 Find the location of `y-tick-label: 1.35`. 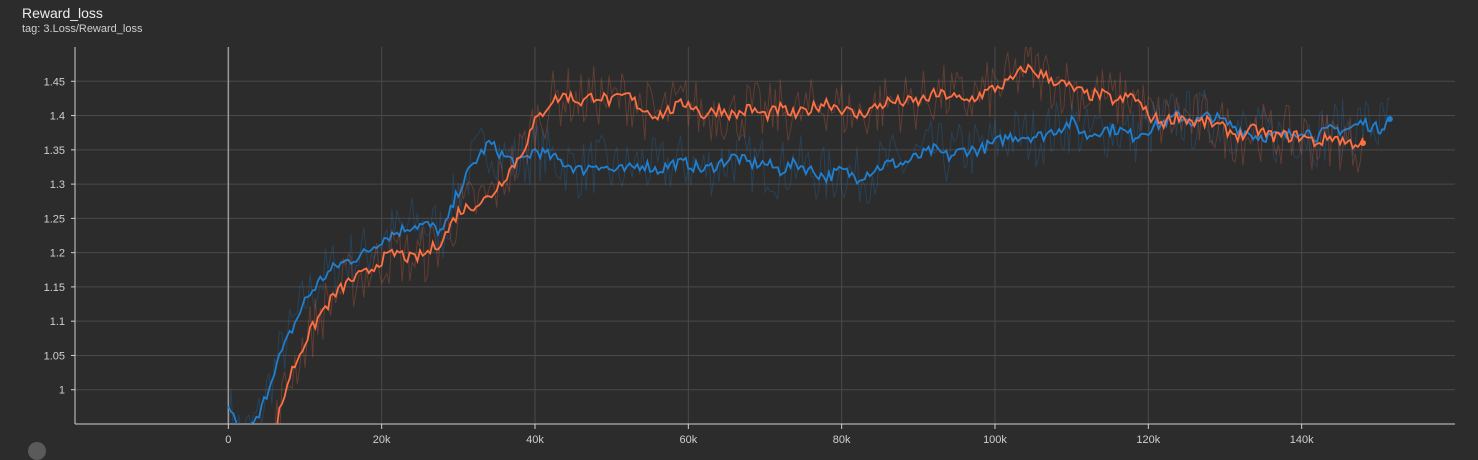

y-tick-label: 1.35 is located at coordinates (54, 151).